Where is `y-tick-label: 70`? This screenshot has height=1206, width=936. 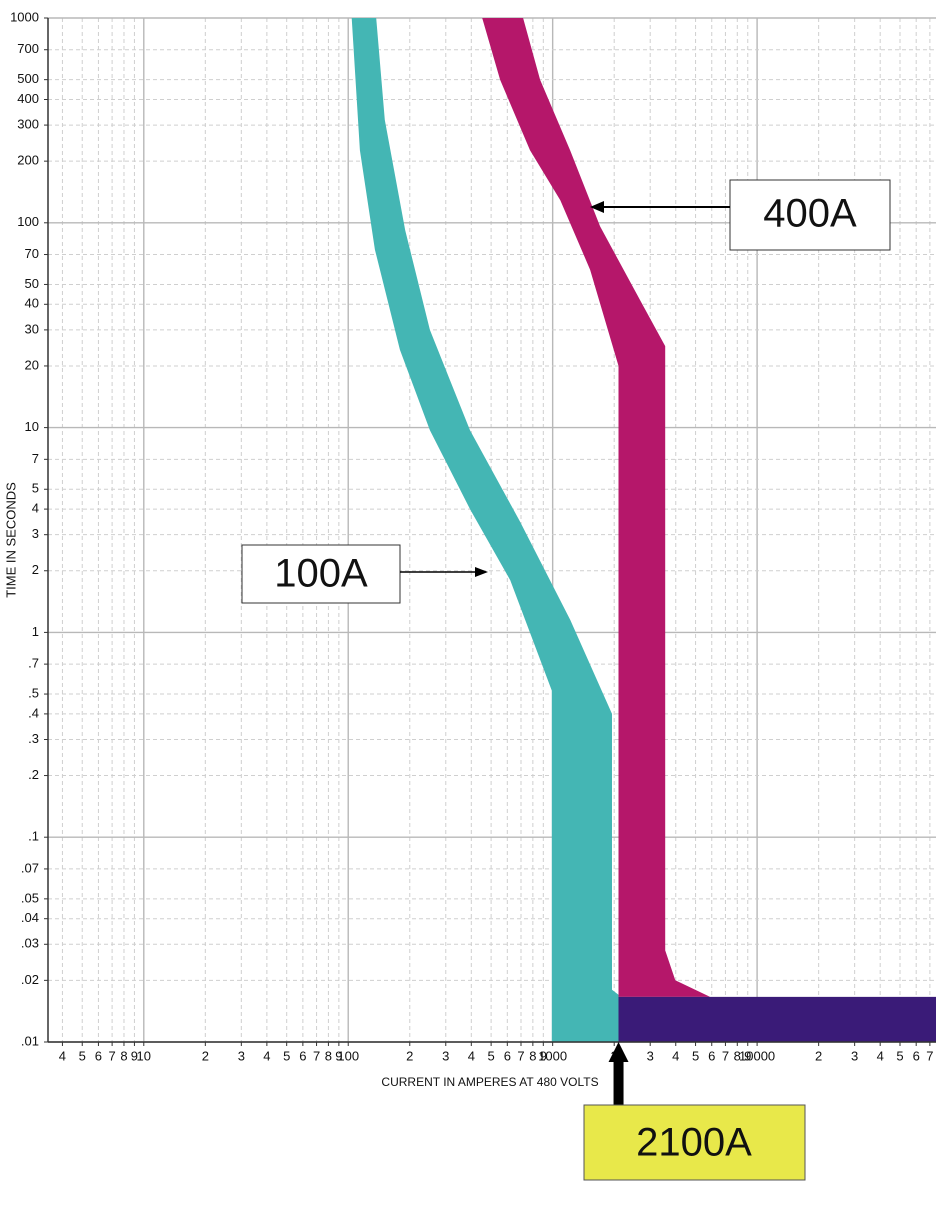 y-tick-label: 70 is located at coordinates (32, 253).